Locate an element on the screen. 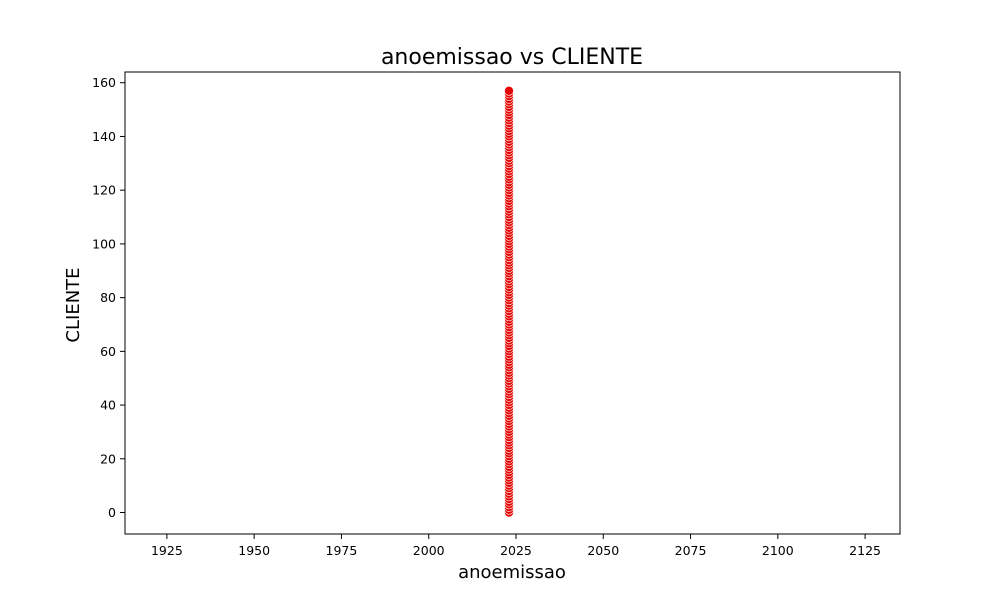 Image resolution: width=1000 pixels, height=600 pixels. y-tick-label: 160 is located at coordinates (104, 82).